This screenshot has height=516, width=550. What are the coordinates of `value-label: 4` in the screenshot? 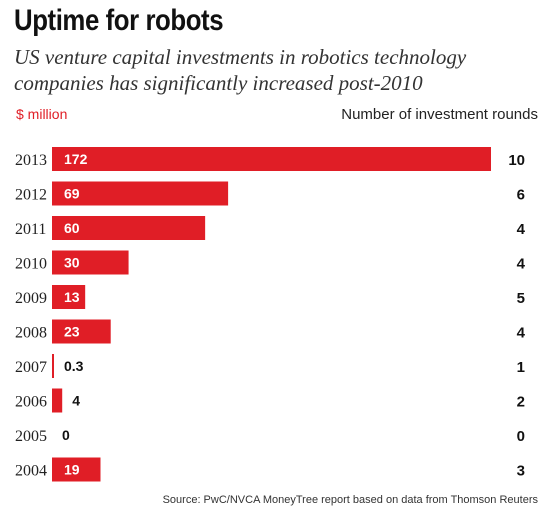 It's located at (76, 401).